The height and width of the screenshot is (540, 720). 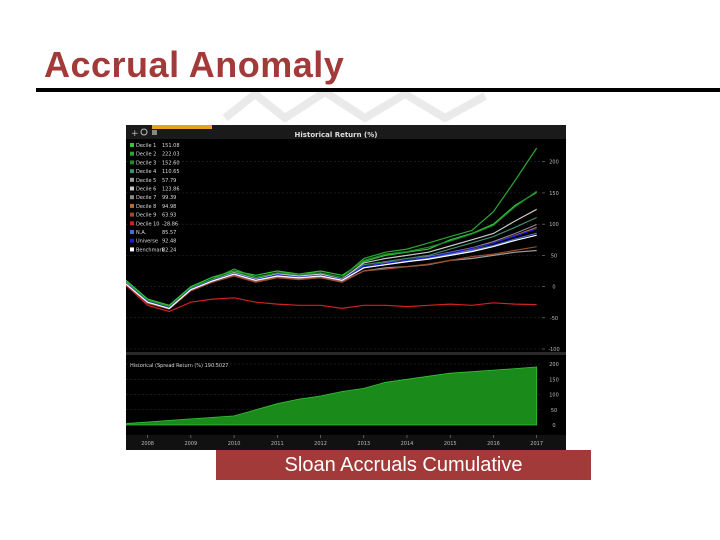 I want to click on legend-value: -28.86, so click(x=170, y=224).